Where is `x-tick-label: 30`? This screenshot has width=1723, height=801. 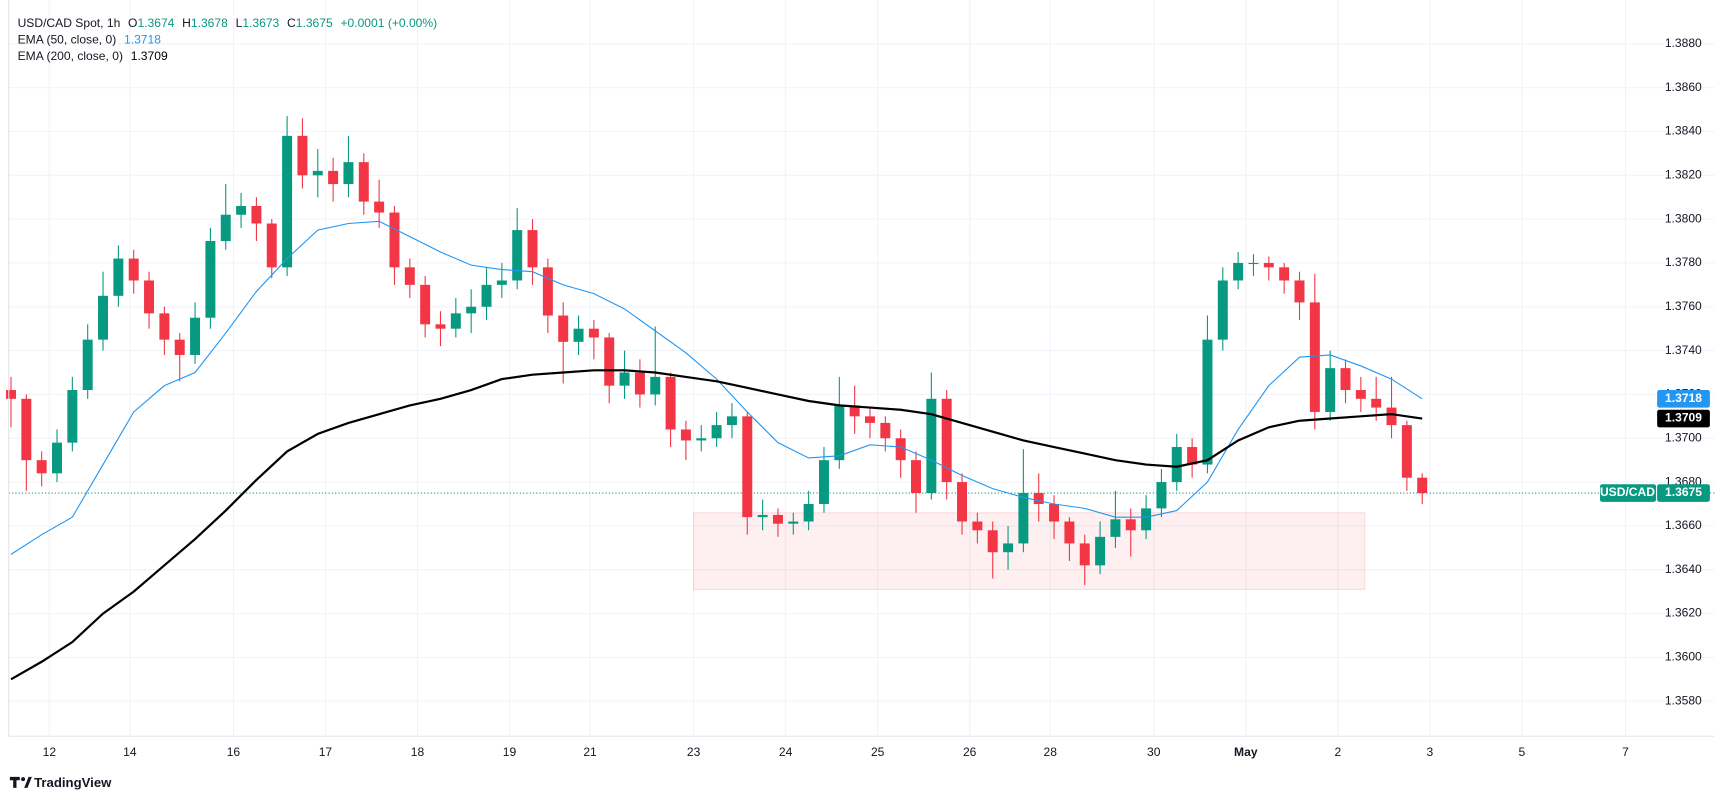
x-tick-label: 30 is located at coordinates (1154, 752).